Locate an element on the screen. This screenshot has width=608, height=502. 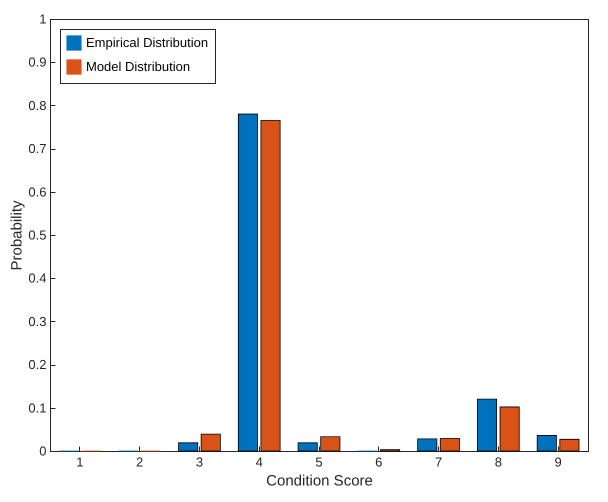
x-axis-title: Condition Score is located at coordinates (319, 481).